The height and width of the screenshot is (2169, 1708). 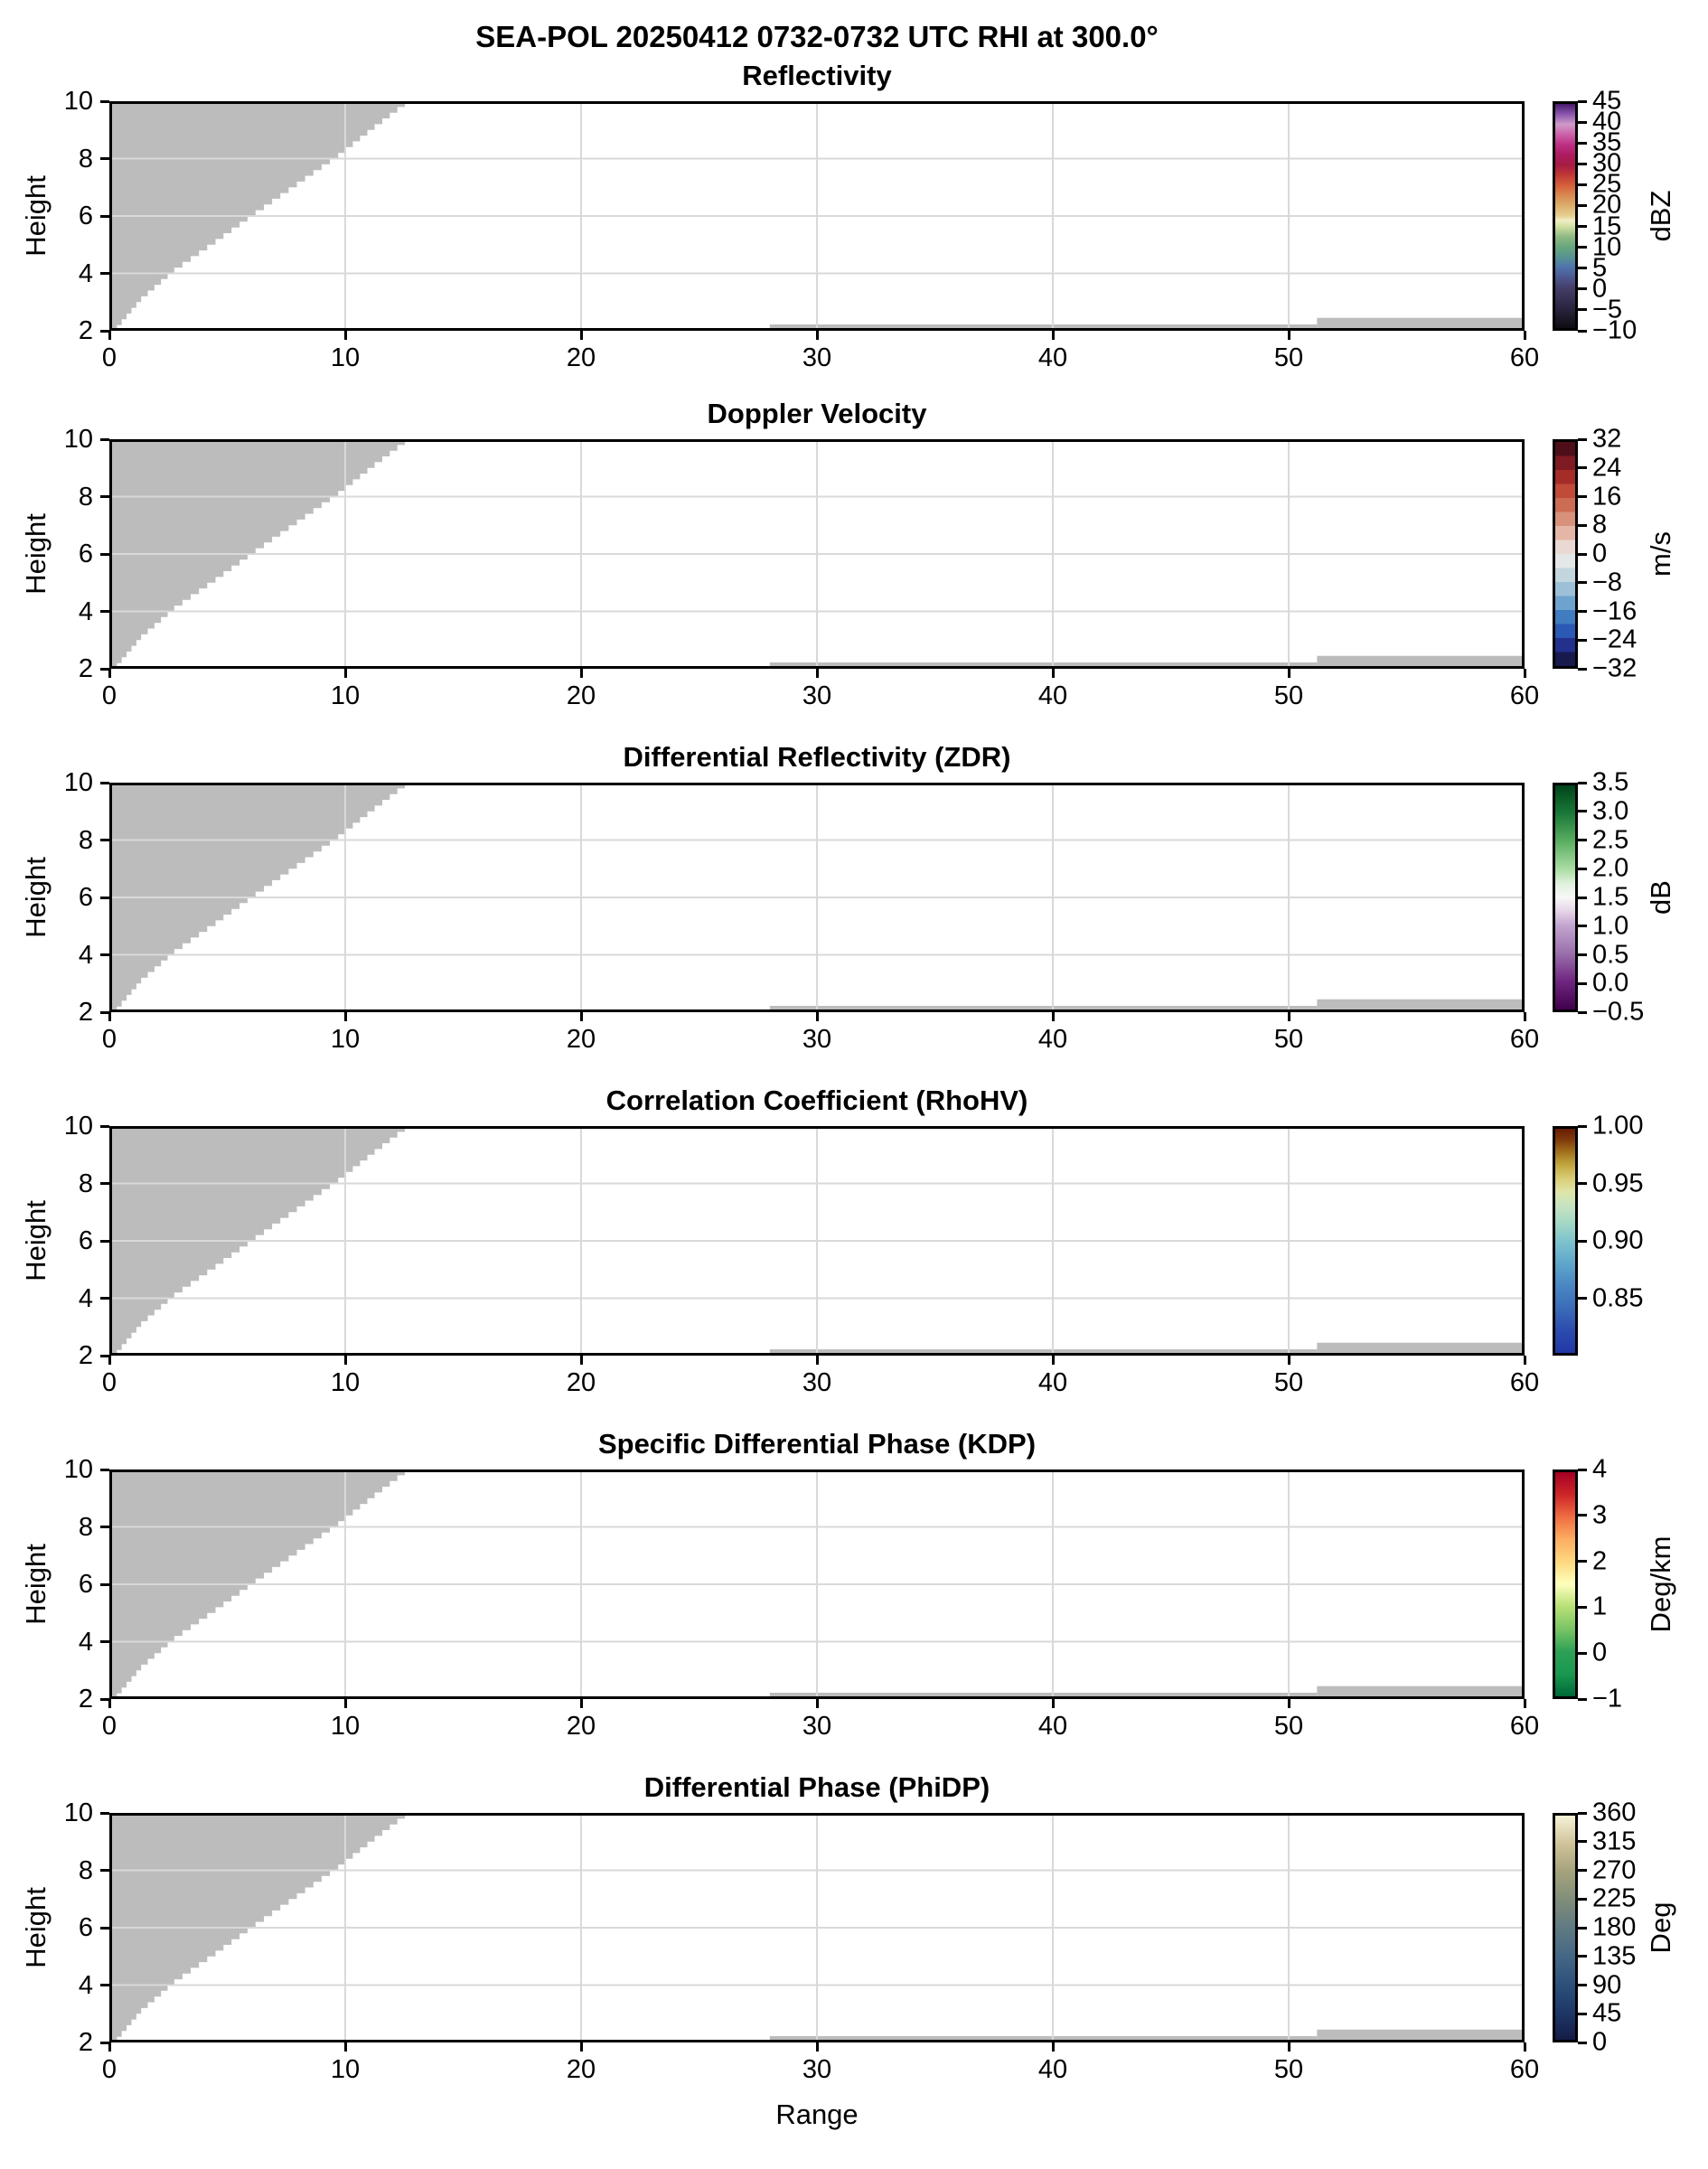 What do you see at coordinates (1660, 1927) in the screenshot?
I see `colorbar-unit-label: Deg` at bounding box center [1660, 1927].